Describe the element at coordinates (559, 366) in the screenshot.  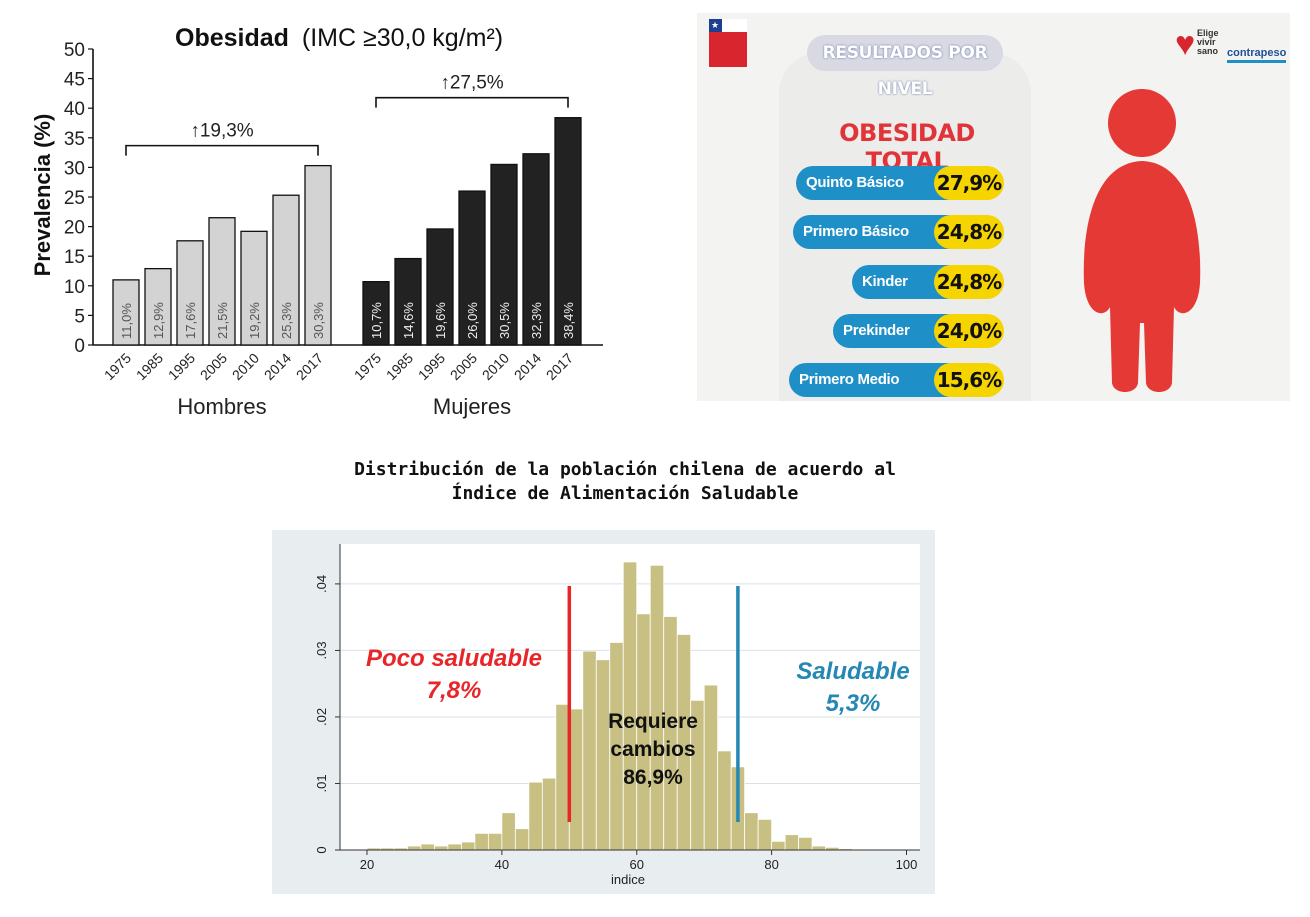
I see `chart1-xtick-label: 2017` at that location.